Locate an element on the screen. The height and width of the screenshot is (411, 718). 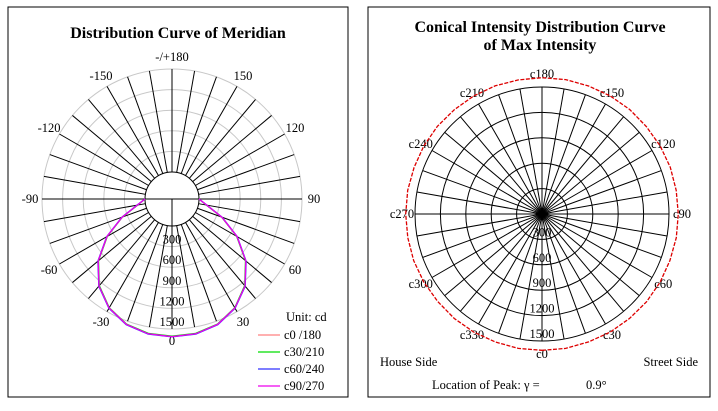
conical-angle-tick: c60 is located at coordinates (663, 284).